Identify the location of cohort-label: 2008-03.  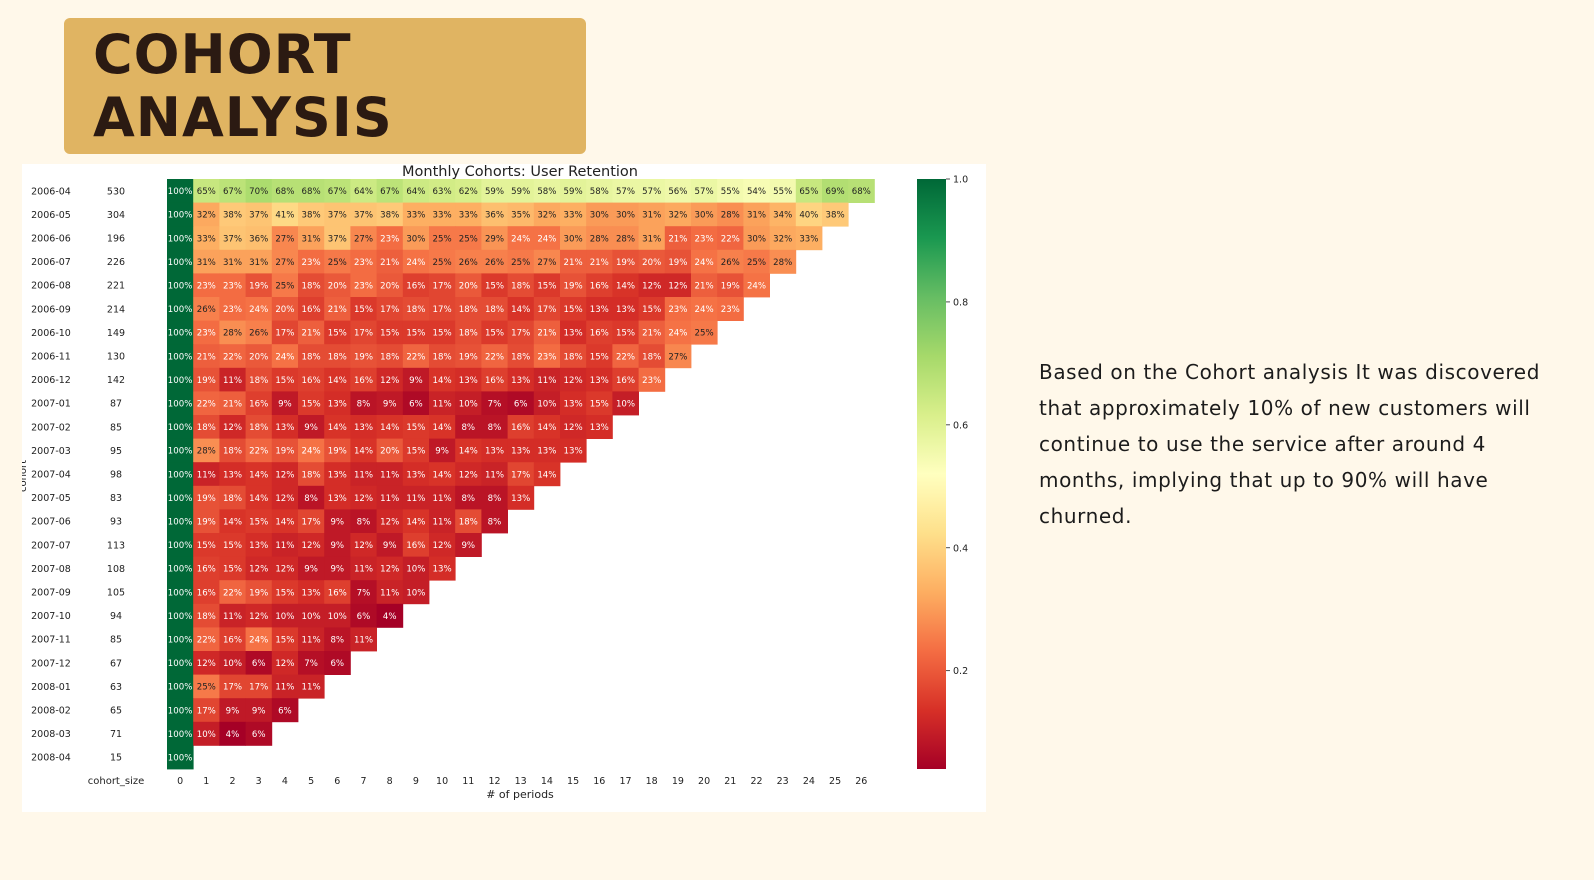
(51, 734).